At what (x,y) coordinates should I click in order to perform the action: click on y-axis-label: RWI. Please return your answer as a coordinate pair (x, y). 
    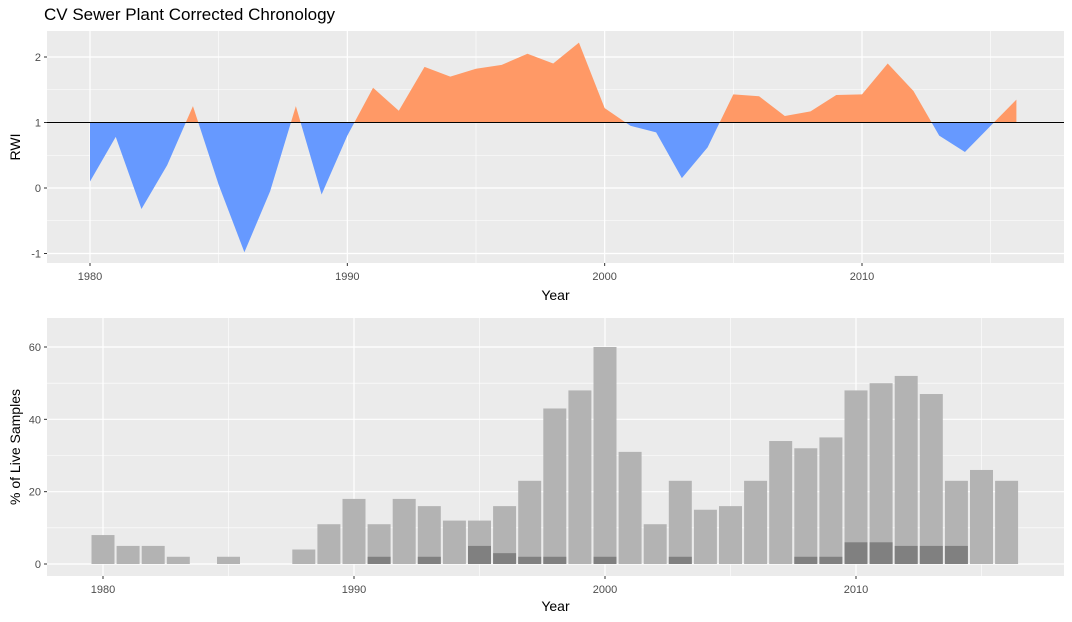
    Looking at the image, I should click on (15, 147).